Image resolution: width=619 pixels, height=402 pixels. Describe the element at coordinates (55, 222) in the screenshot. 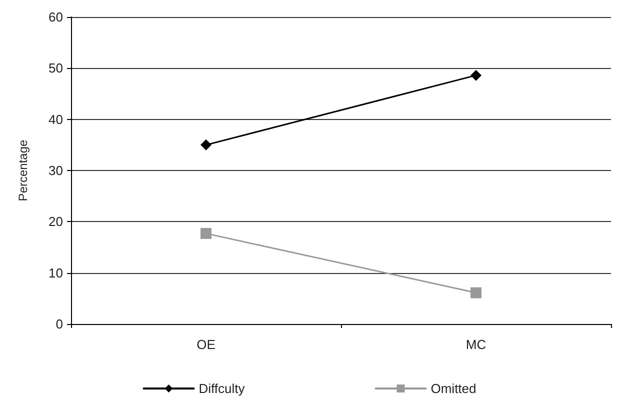

I see `y-tick-label: 20` at that location.